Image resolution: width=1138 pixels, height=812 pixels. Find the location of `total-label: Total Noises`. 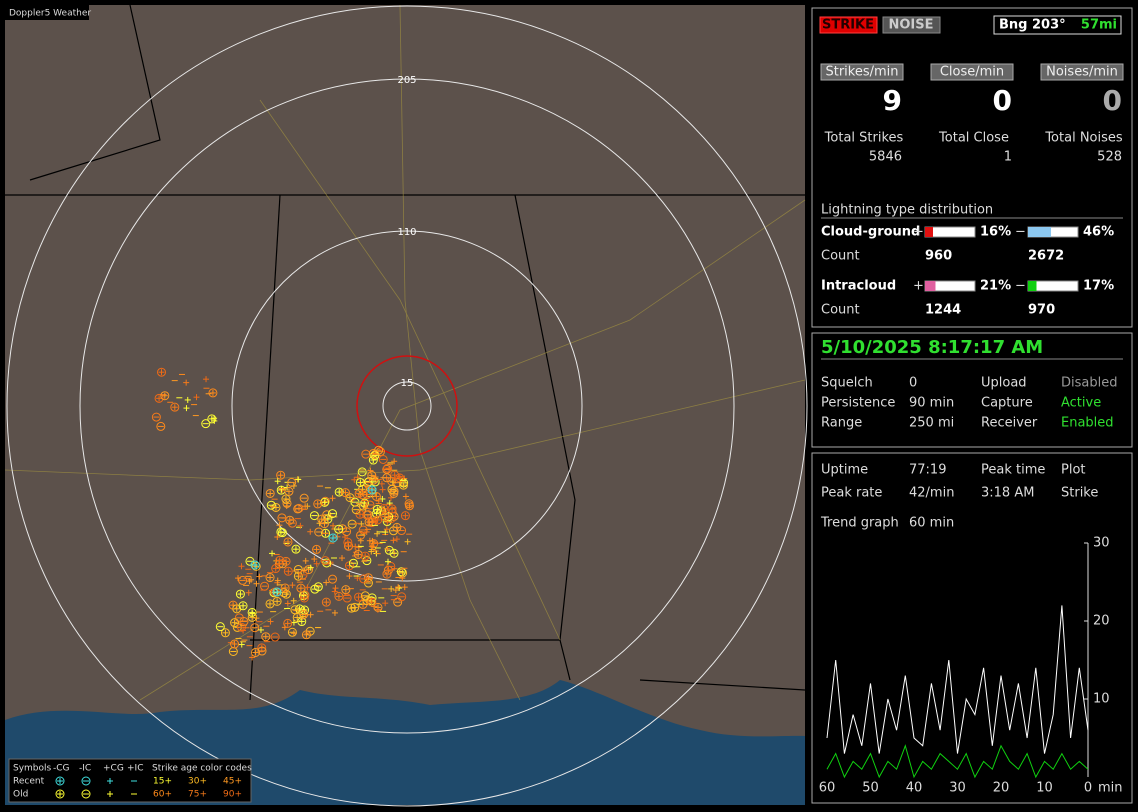

total-label: Total Noises is located at coordinates (1083, 138).